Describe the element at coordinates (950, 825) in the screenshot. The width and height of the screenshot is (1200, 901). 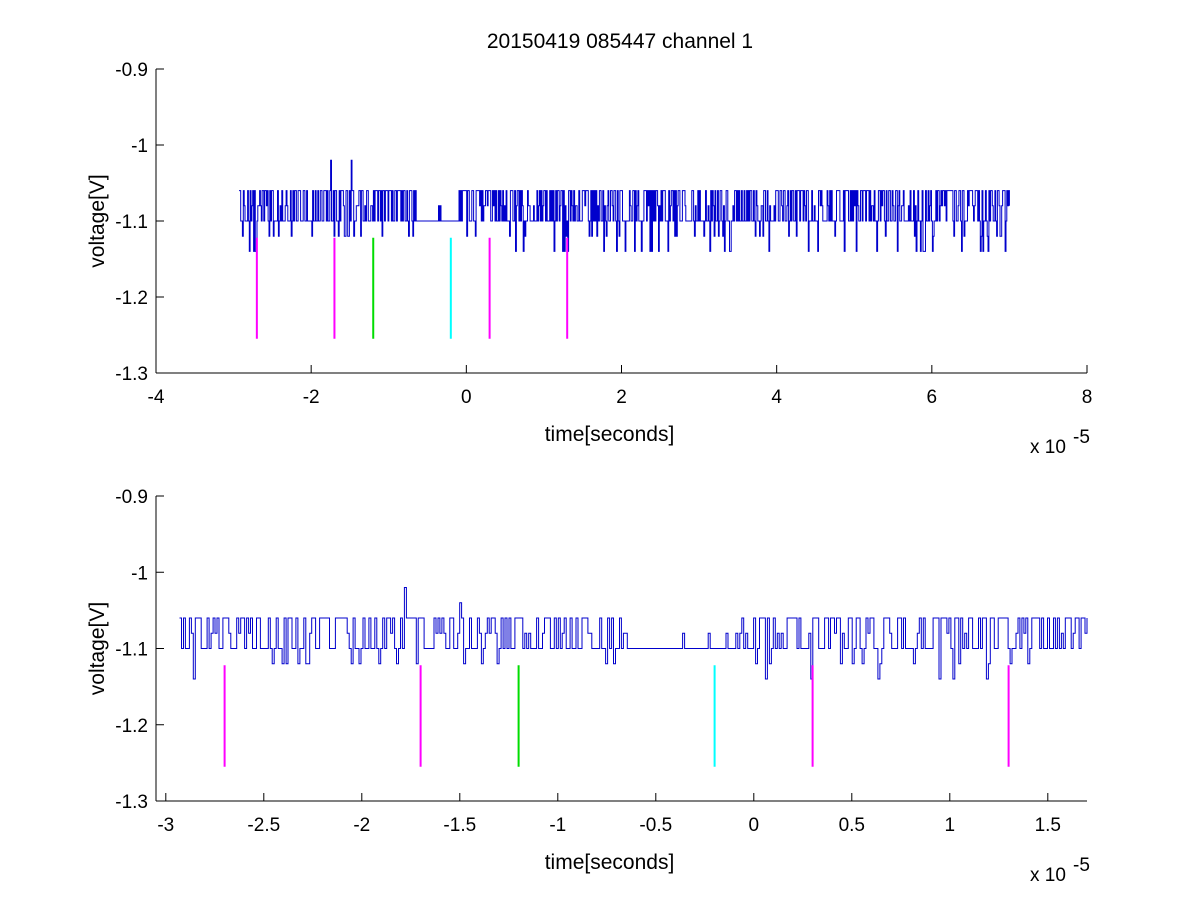
I see `x-tick-label: 1` at that location.